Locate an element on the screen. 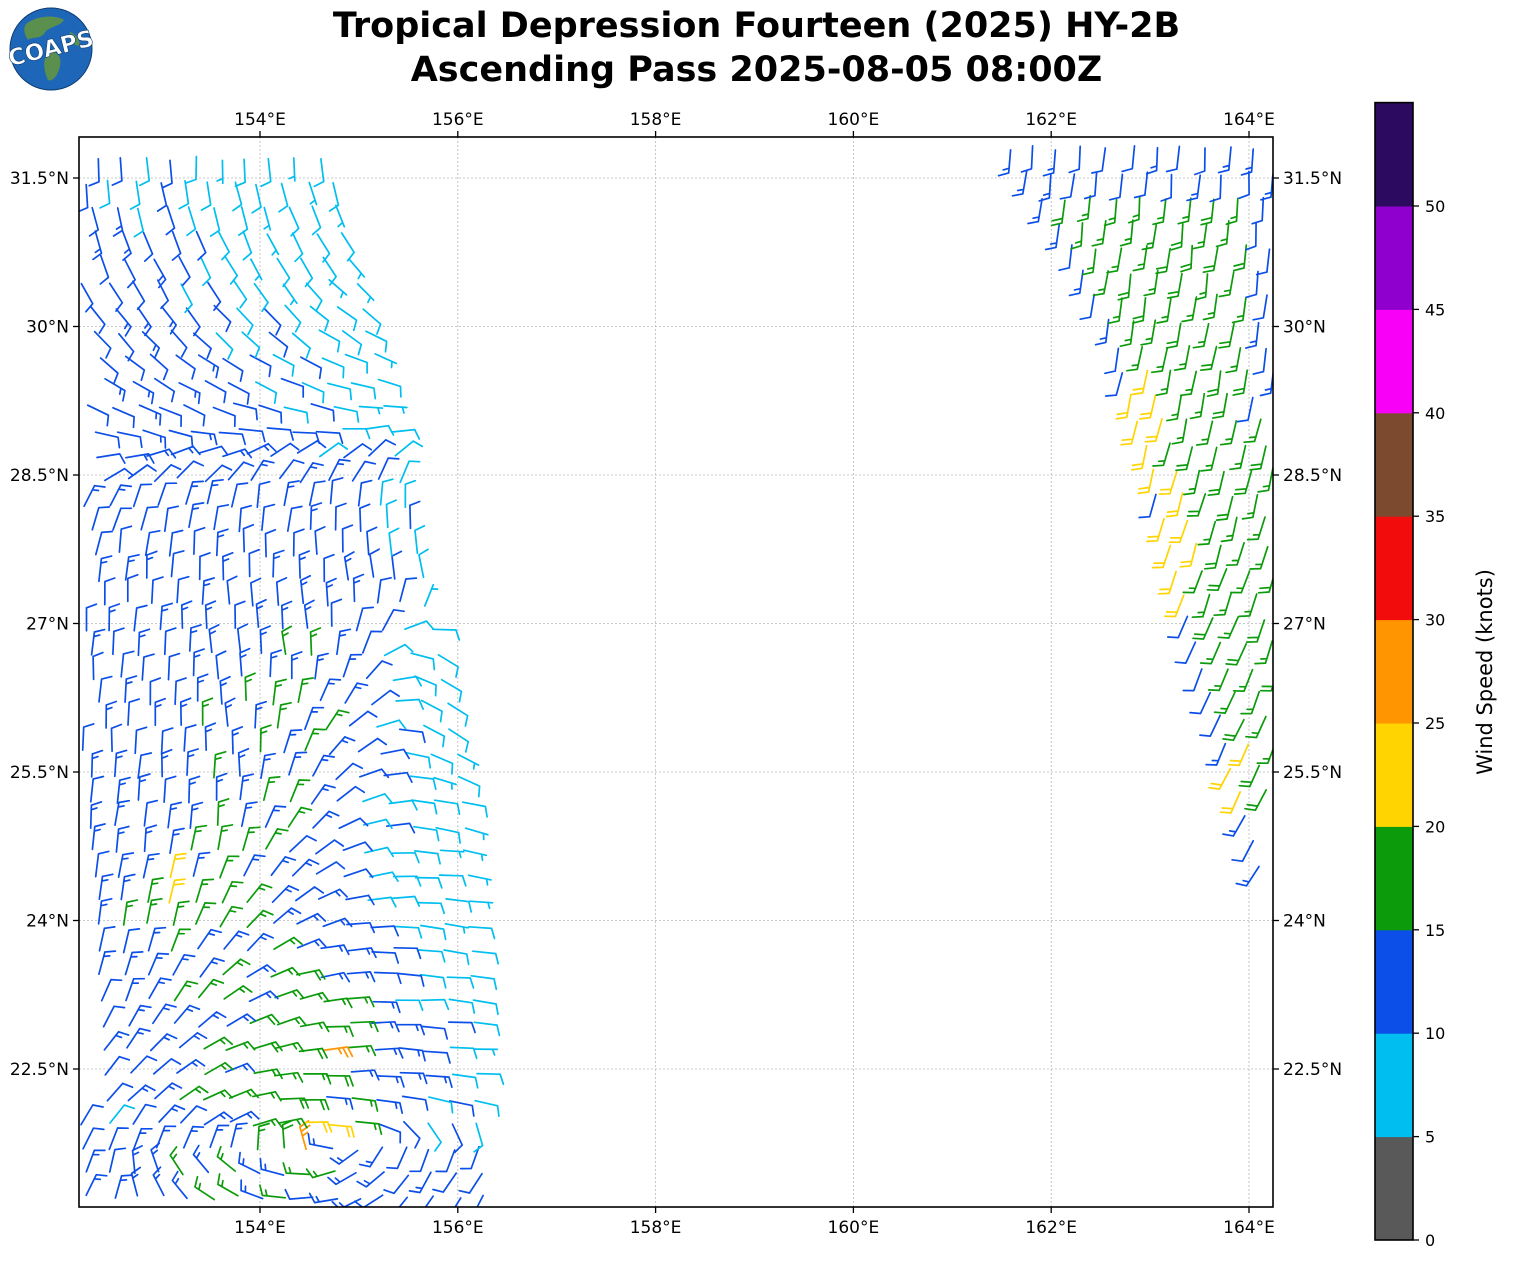  lat-tick-label-left: 31.5°N is located at coordinates (39, 179).